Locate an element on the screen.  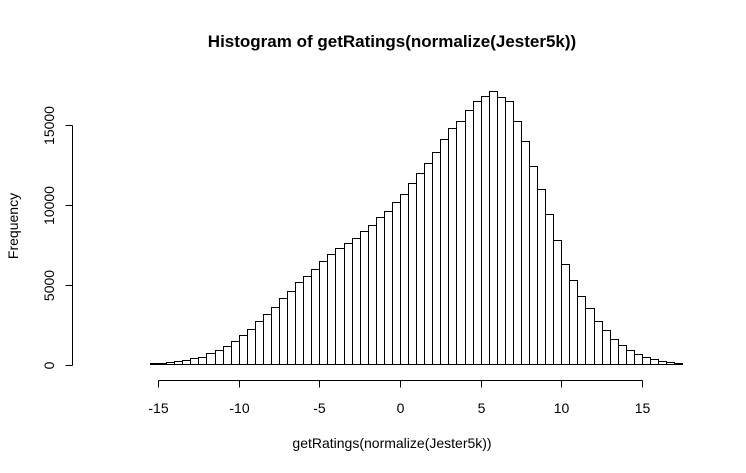
y-axis: 0 5000 10000 15000 is located at coordinates (57, 237).